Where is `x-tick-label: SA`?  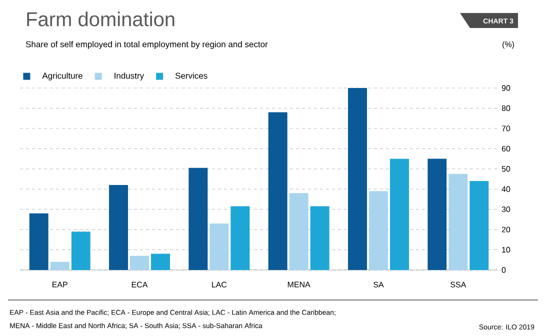 x-tick-label: SA is located at coordinates (379, 285).